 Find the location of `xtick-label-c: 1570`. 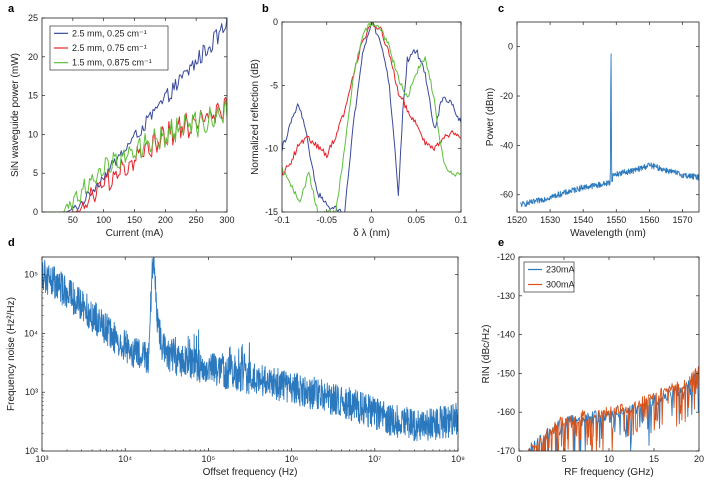

xtick-label-c: 1570 is located at coordinates (682, 220).